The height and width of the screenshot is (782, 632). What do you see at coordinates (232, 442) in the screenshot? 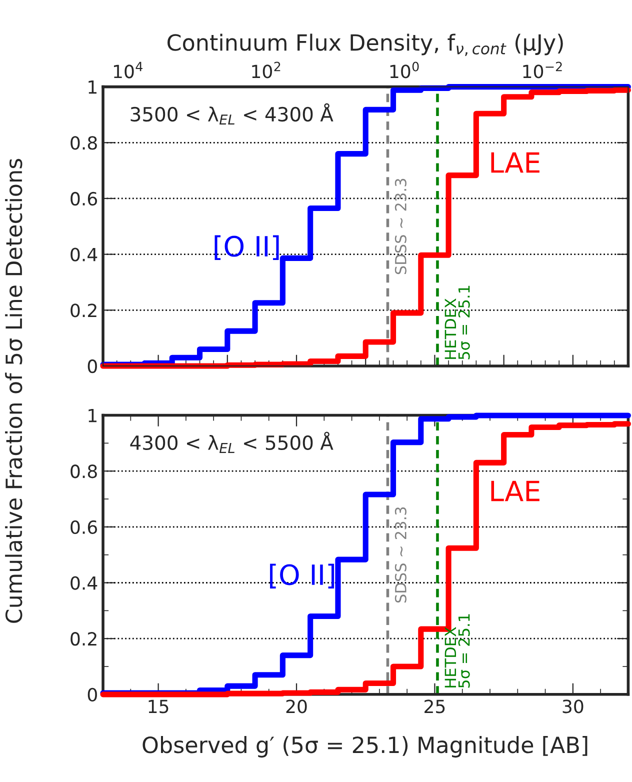
I see `annotation: 4300 < λ$_{EL}$ < 5500 Å` at bounding box center [232, 442].